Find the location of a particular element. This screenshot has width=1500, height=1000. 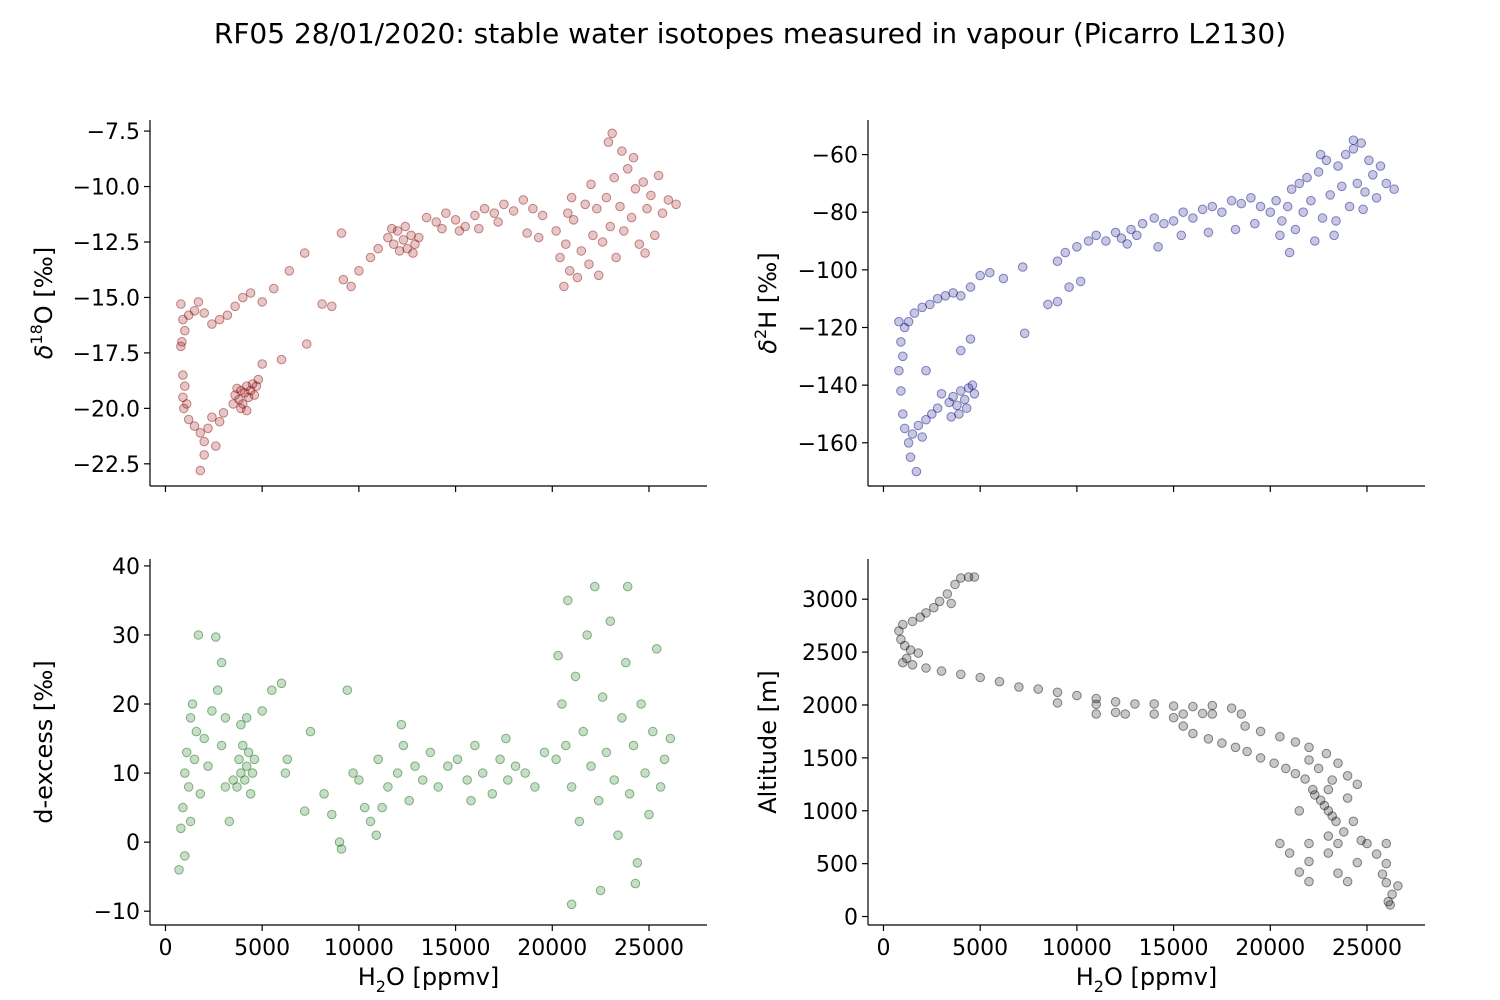

x-tick-label: 0 is located at coordinates (165, 948).